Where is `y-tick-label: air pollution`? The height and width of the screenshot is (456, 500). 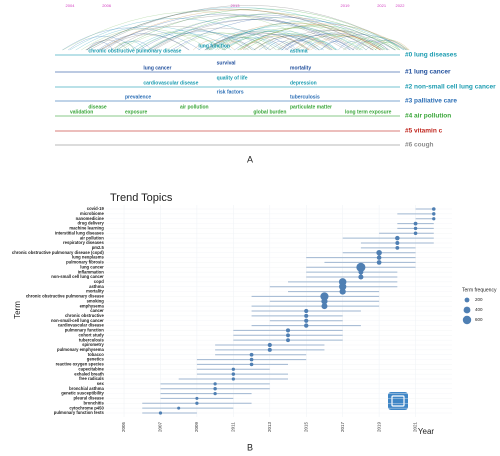
y-tick-label: air pollution is located at coordinates (92, 237).